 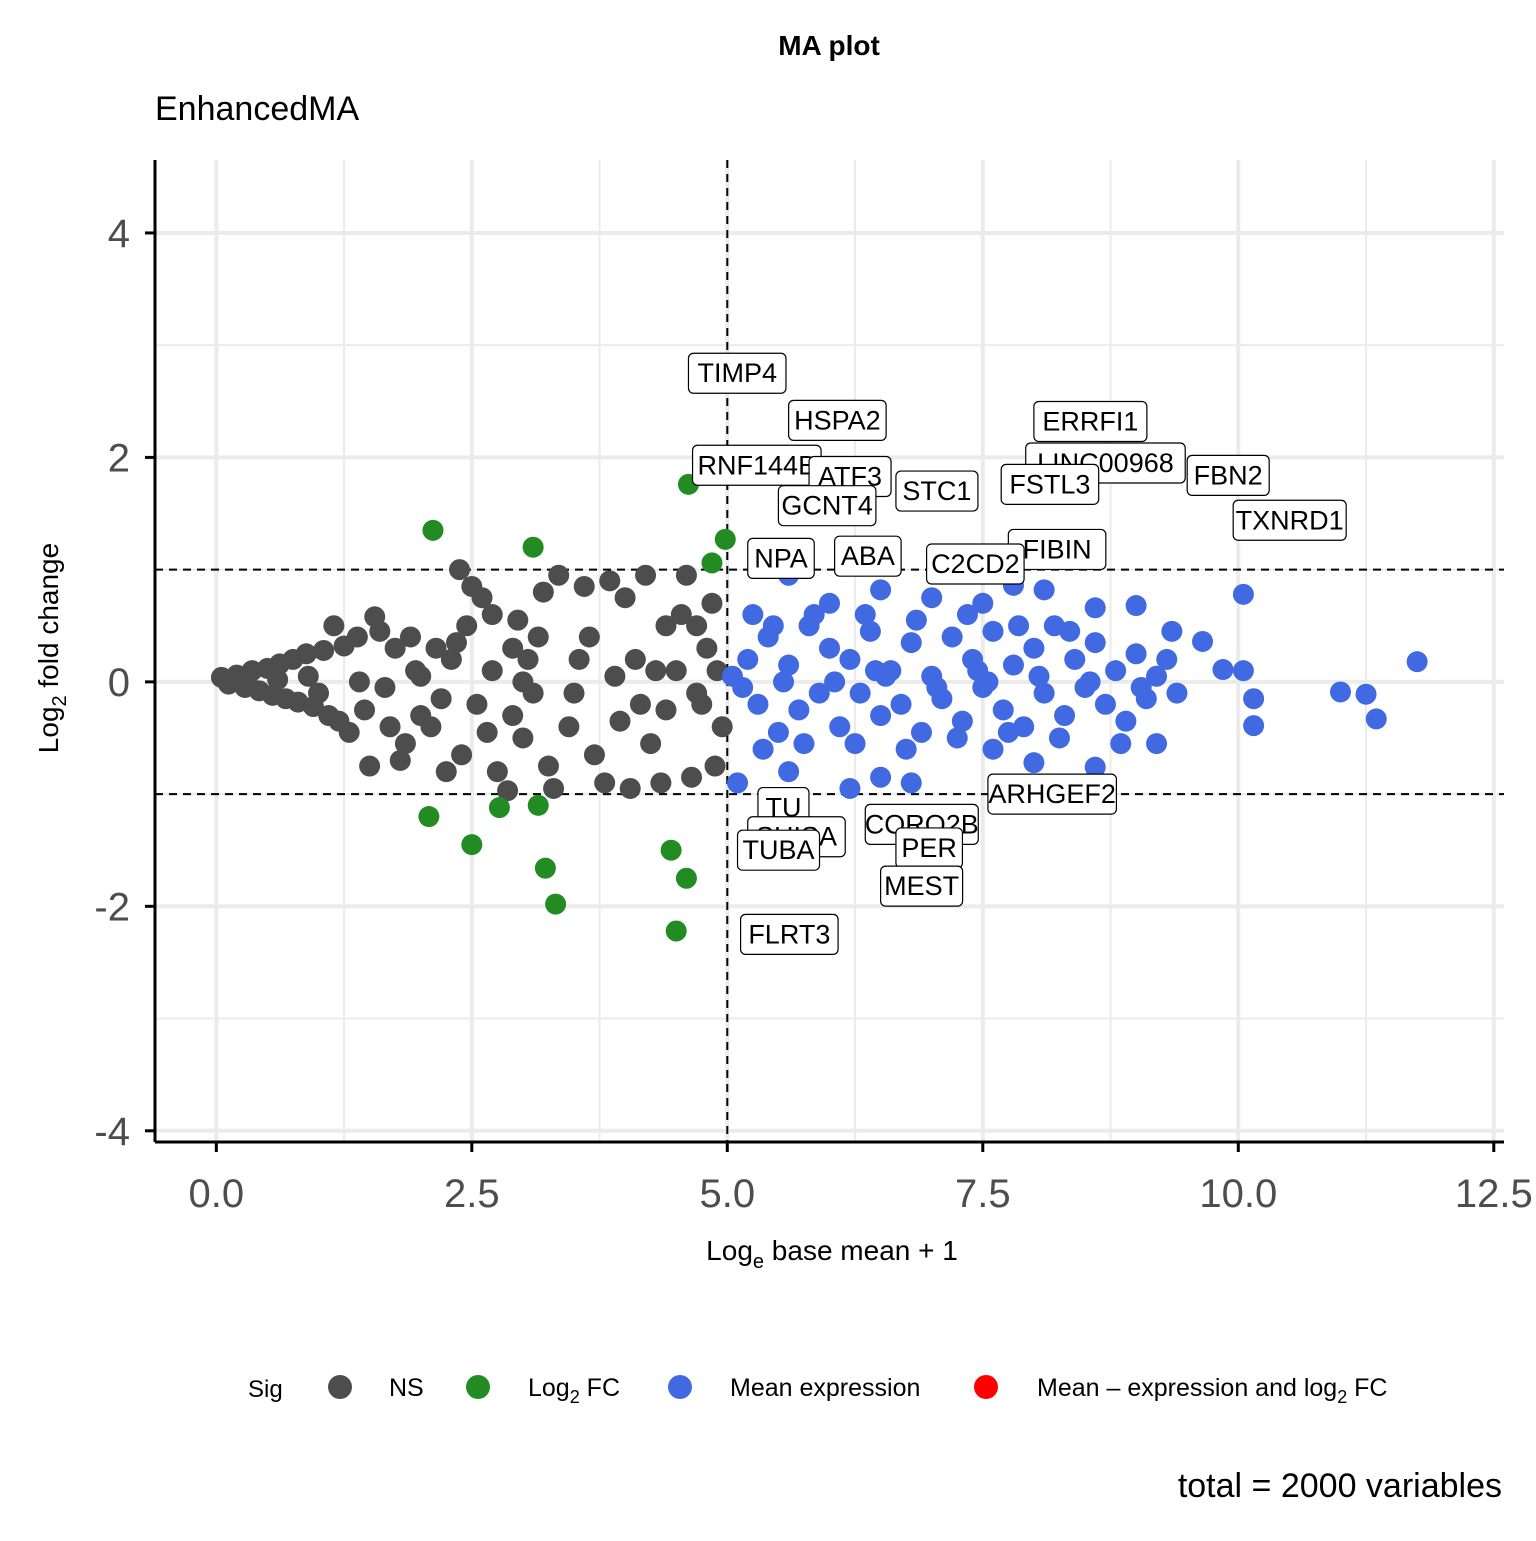 I want to click on x-tick-label: 5.0, so click(x=727, y=1194).